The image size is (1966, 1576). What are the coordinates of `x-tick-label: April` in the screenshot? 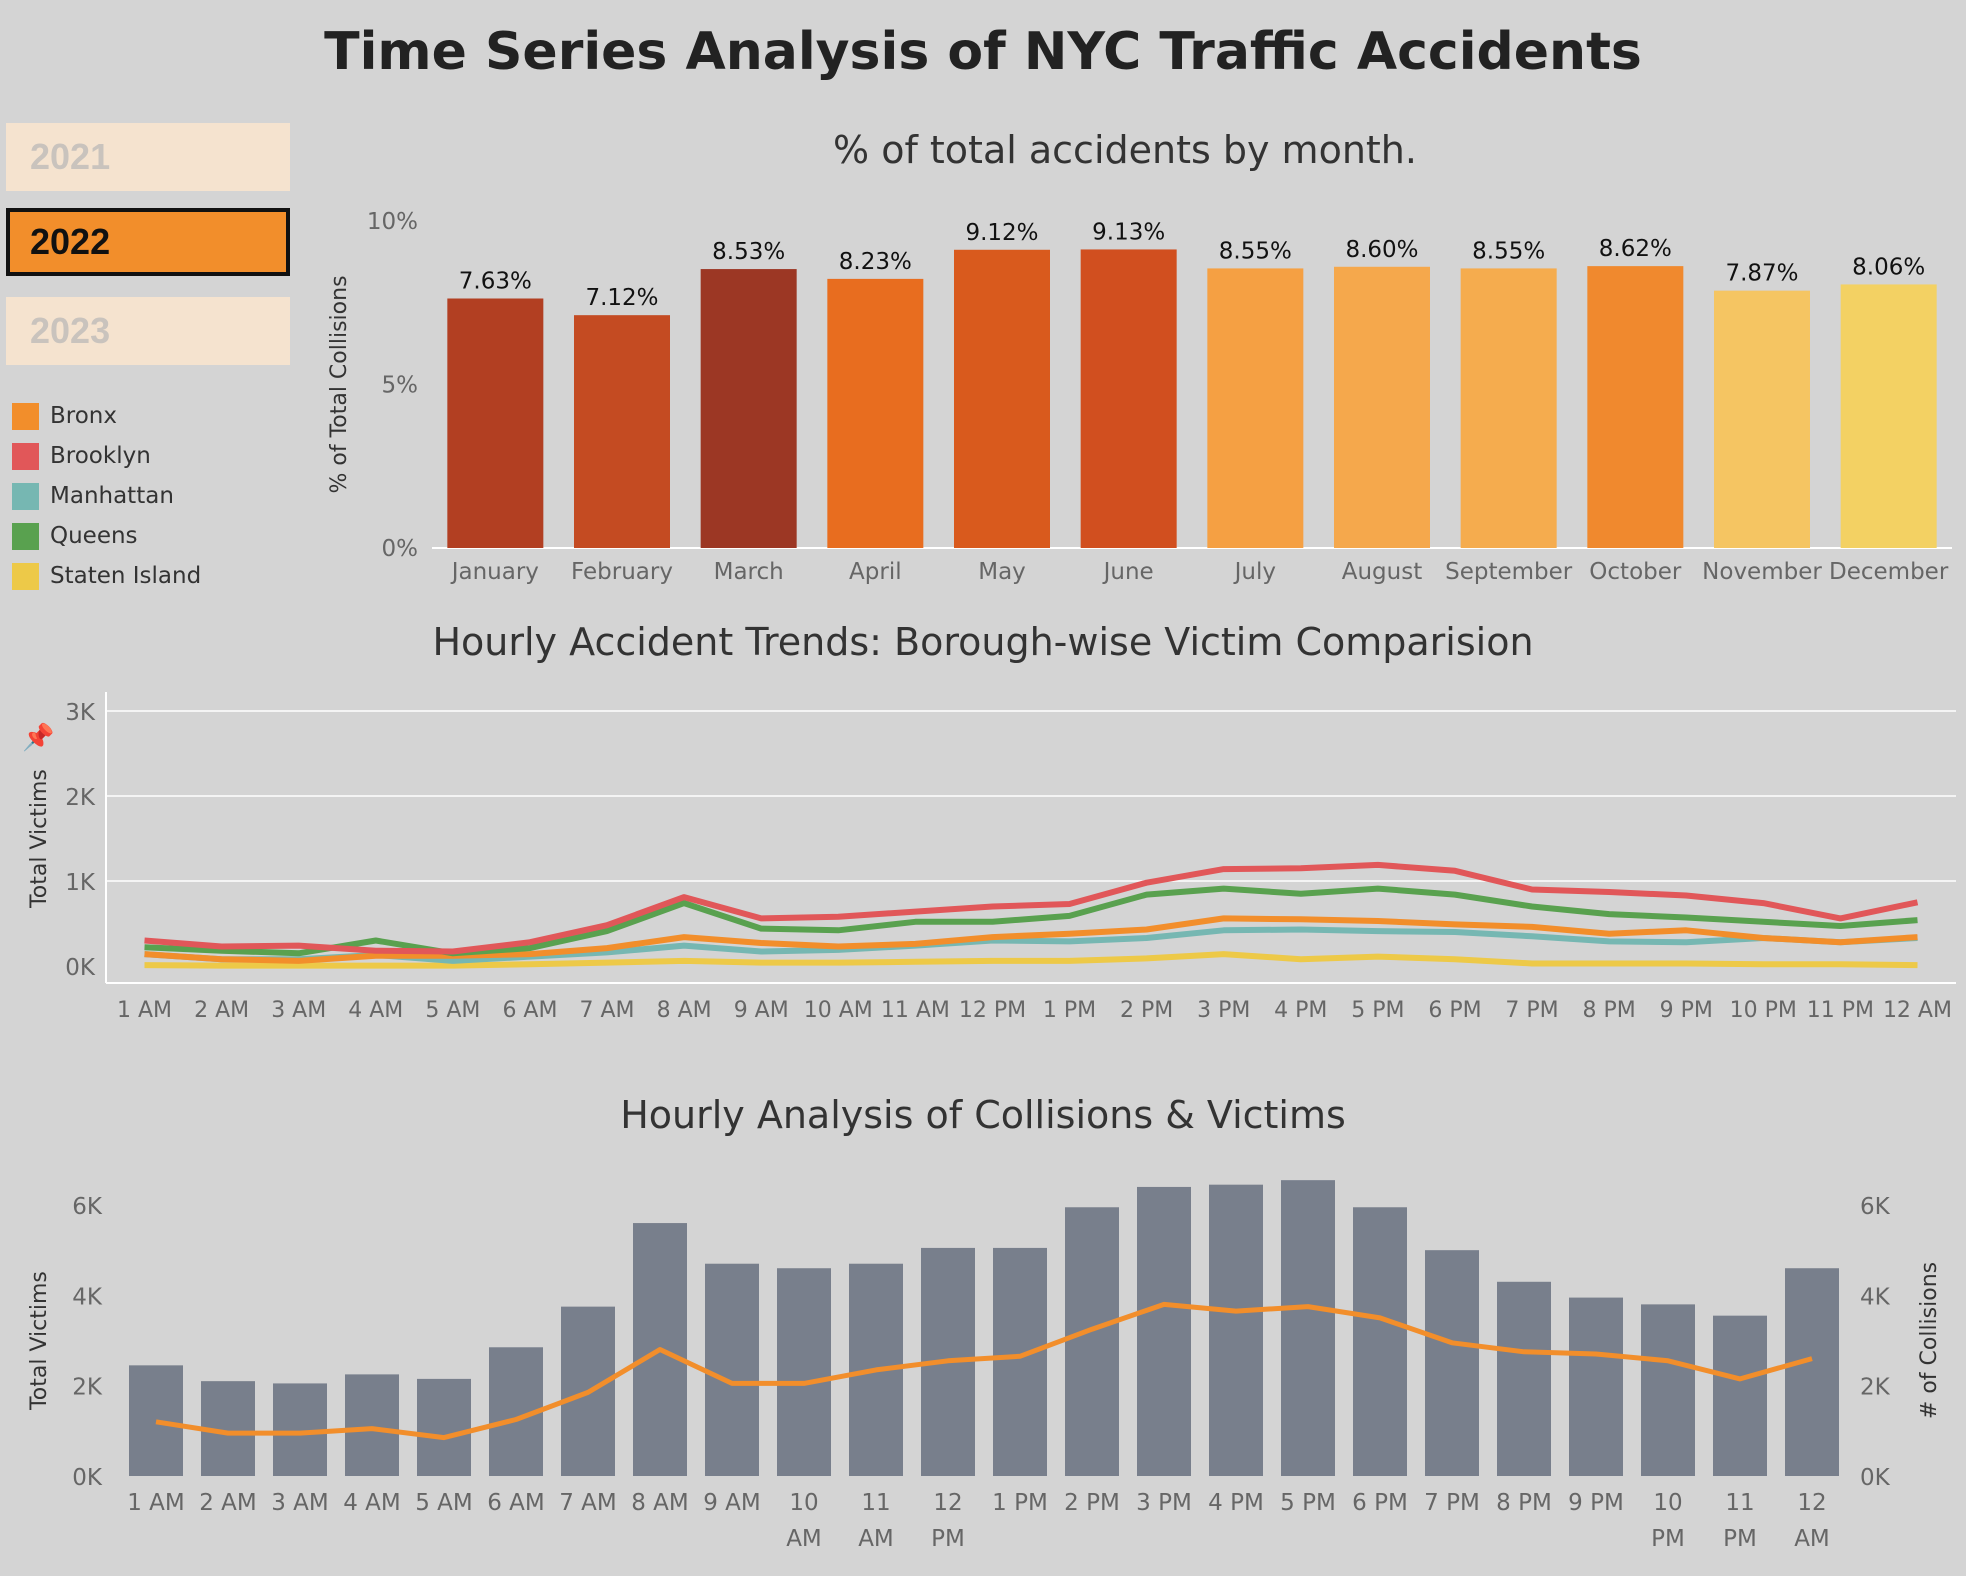 It's located at (875, 572).